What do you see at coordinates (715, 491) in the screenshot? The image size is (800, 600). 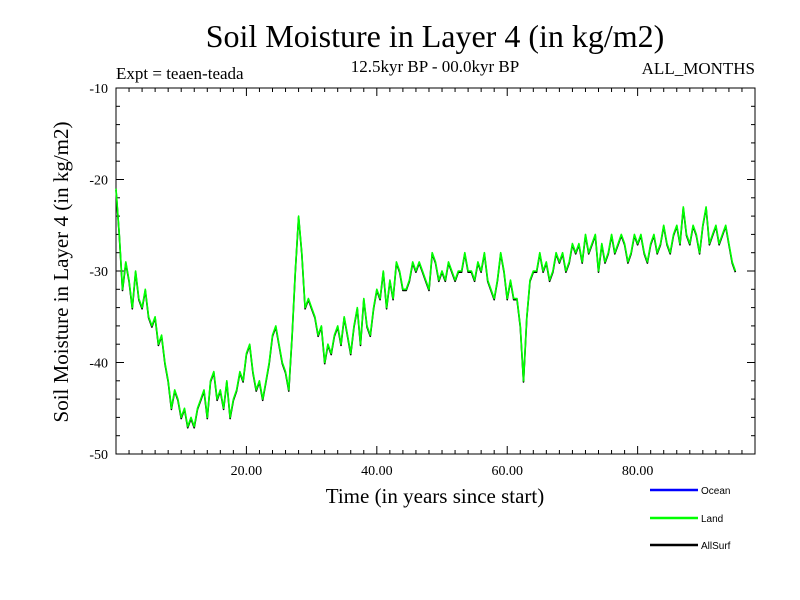 I see `legend-label-ocean: Ocean` at bounding box center [715, 491].